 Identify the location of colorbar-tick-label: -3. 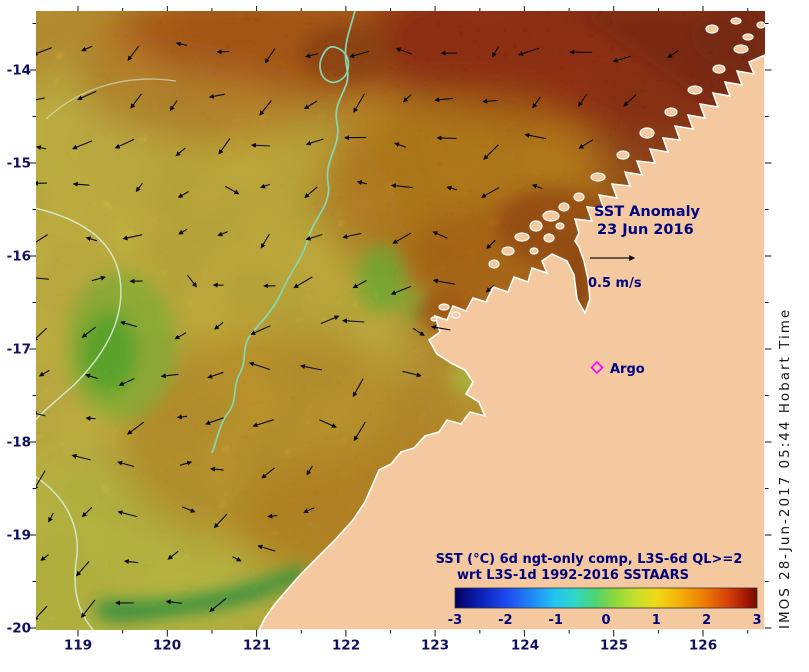
(455, 620).